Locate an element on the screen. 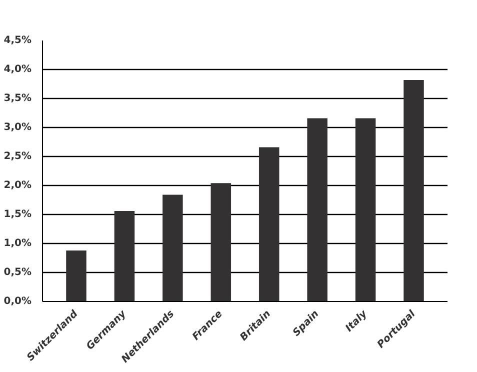  y-tick-label: 4,0% is located at coordinates (18, 69).